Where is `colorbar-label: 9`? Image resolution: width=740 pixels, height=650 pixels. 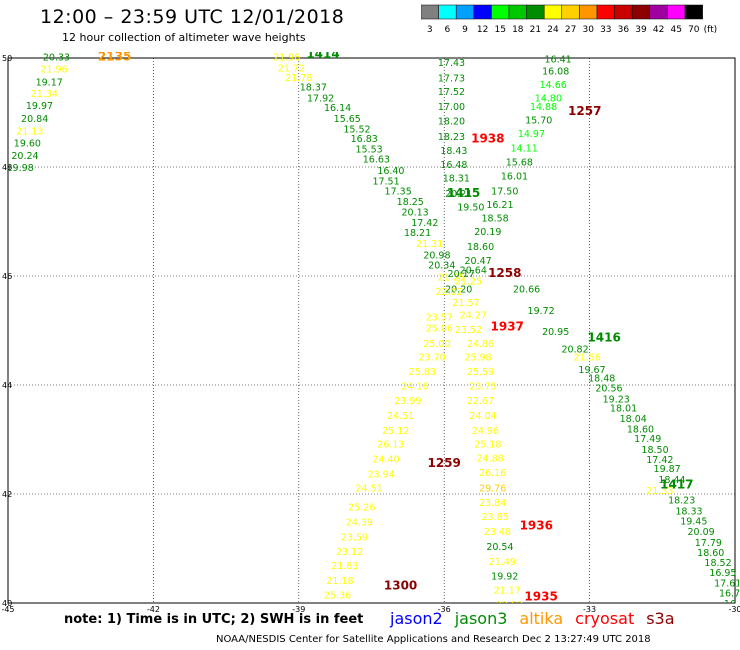 colorbar-label: 9 is located at coordinates (465, 29).